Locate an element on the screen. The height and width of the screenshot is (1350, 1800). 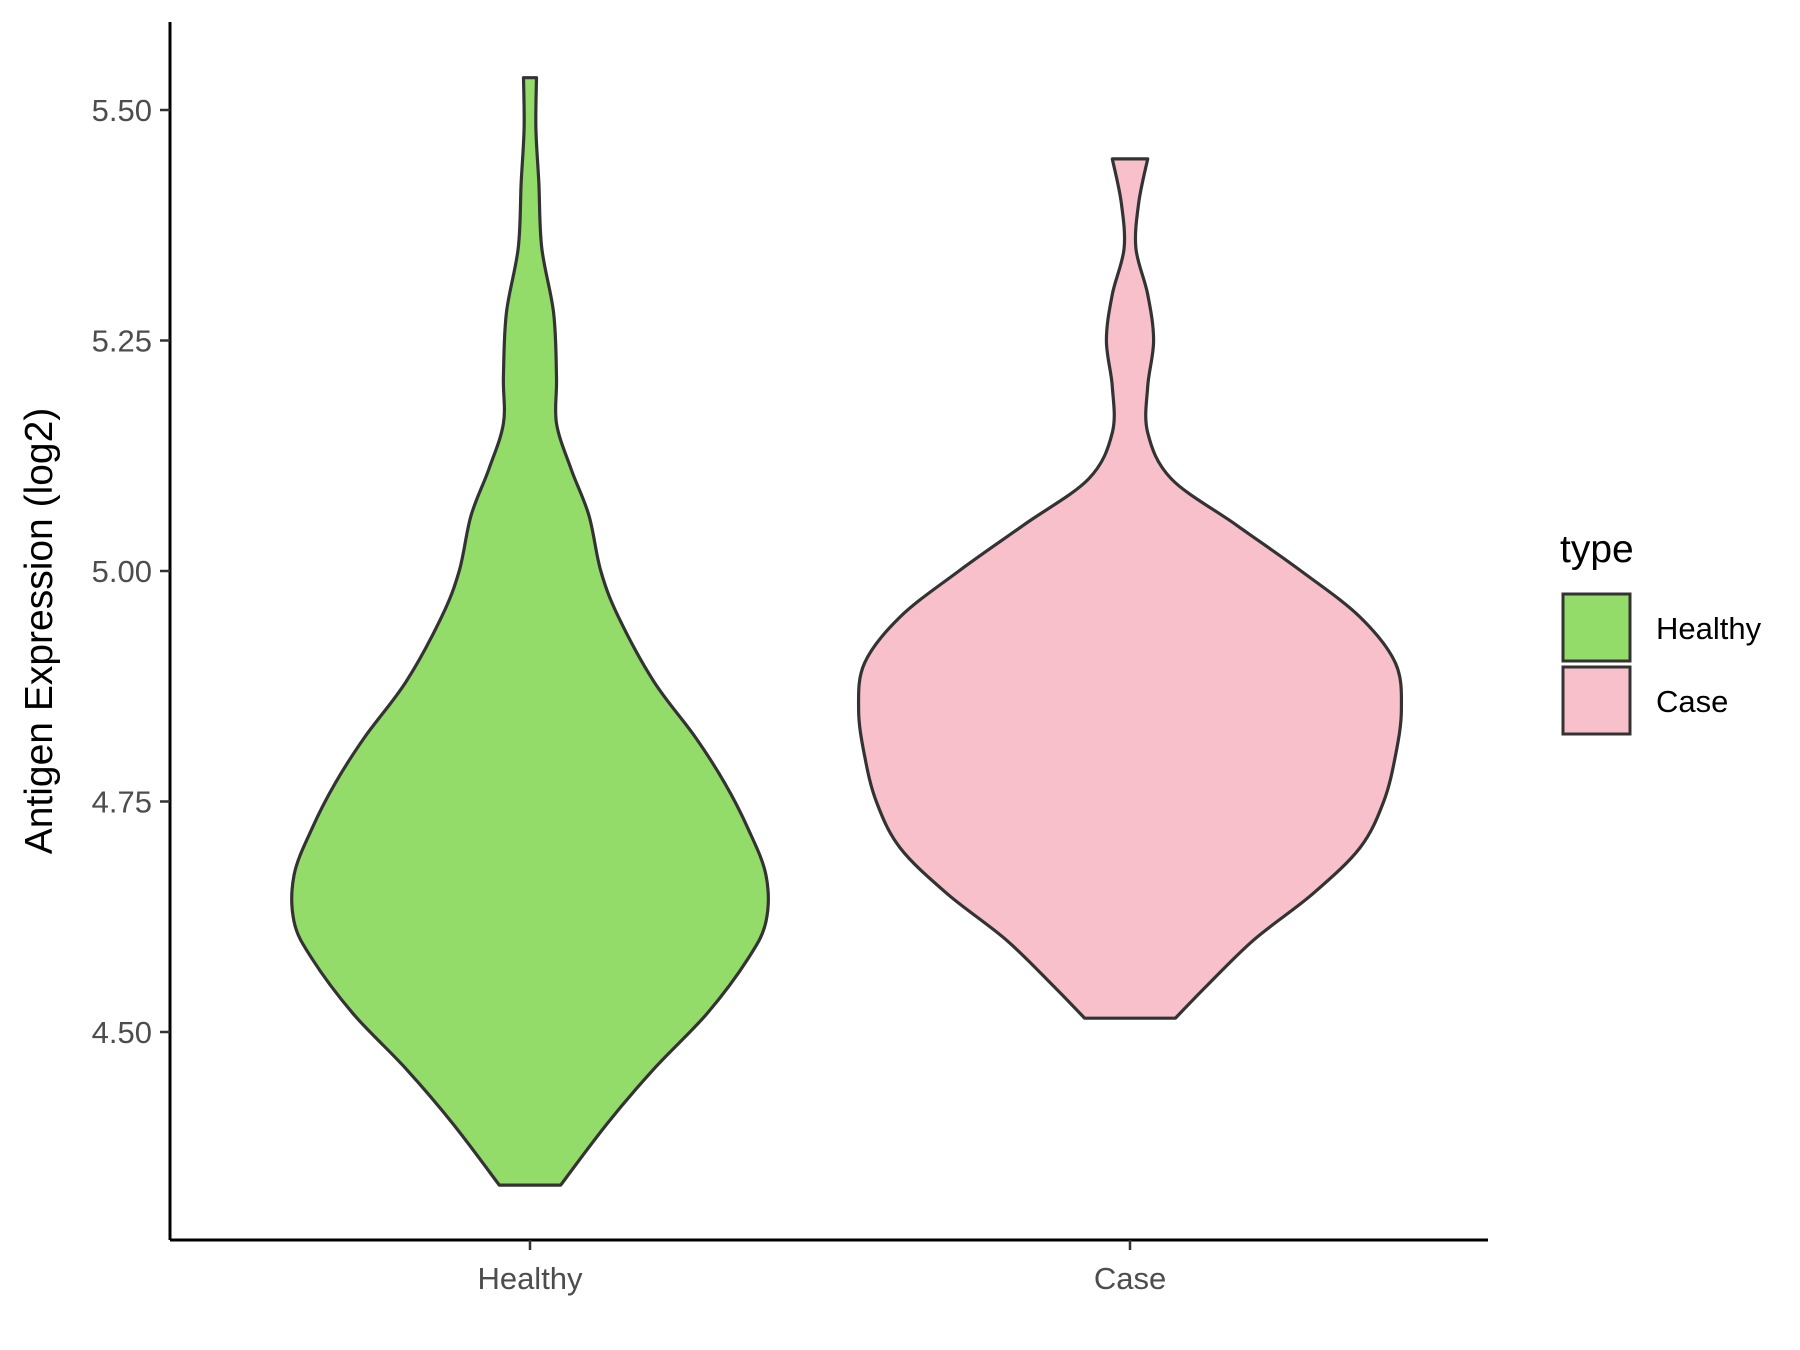
legend: type Healthy Case is located at coordinates (1661, 632).